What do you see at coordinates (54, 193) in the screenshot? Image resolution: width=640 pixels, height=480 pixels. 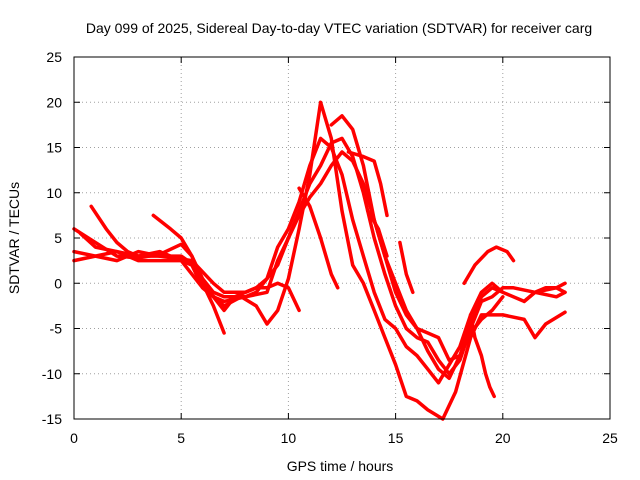 I see `y-tick-label: 10` at bounding box center [54, 193].